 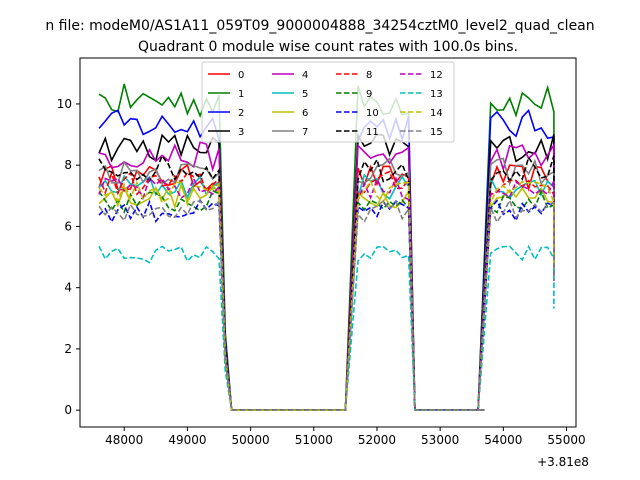 I want to click on legend-label-0: 0, so click(x=241, y=75).